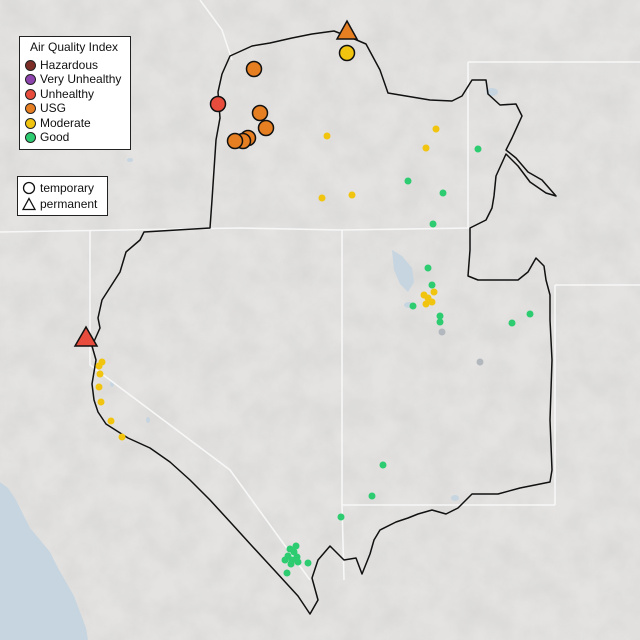 This screenshot has width=640, height=640. I want to click on monitors-unhealthy, so click(150, 221).